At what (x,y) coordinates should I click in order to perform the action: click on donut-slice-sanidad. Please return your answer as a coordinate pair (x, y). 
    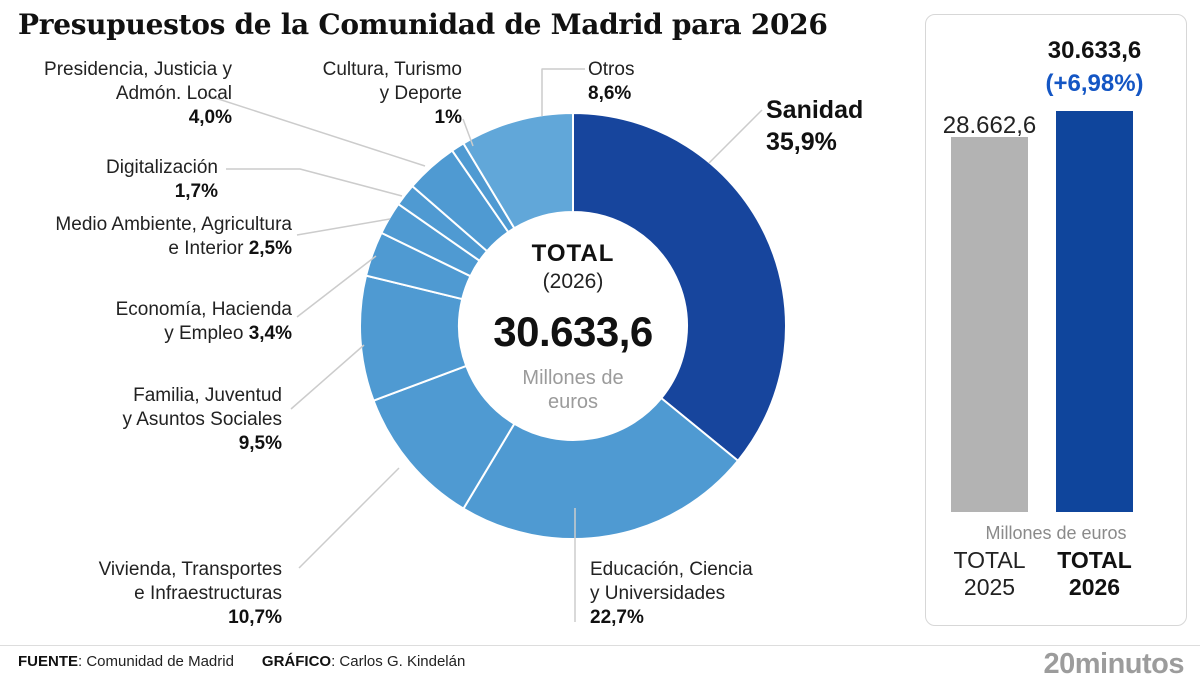
    Looking at the image, I should click on (679, 287).